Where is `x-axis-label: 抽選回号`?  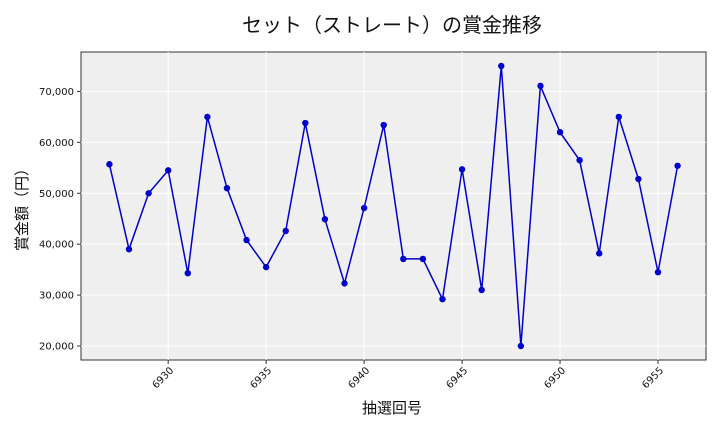 x-axis-label: 抽選回号 is located at coordinates (392, 408).